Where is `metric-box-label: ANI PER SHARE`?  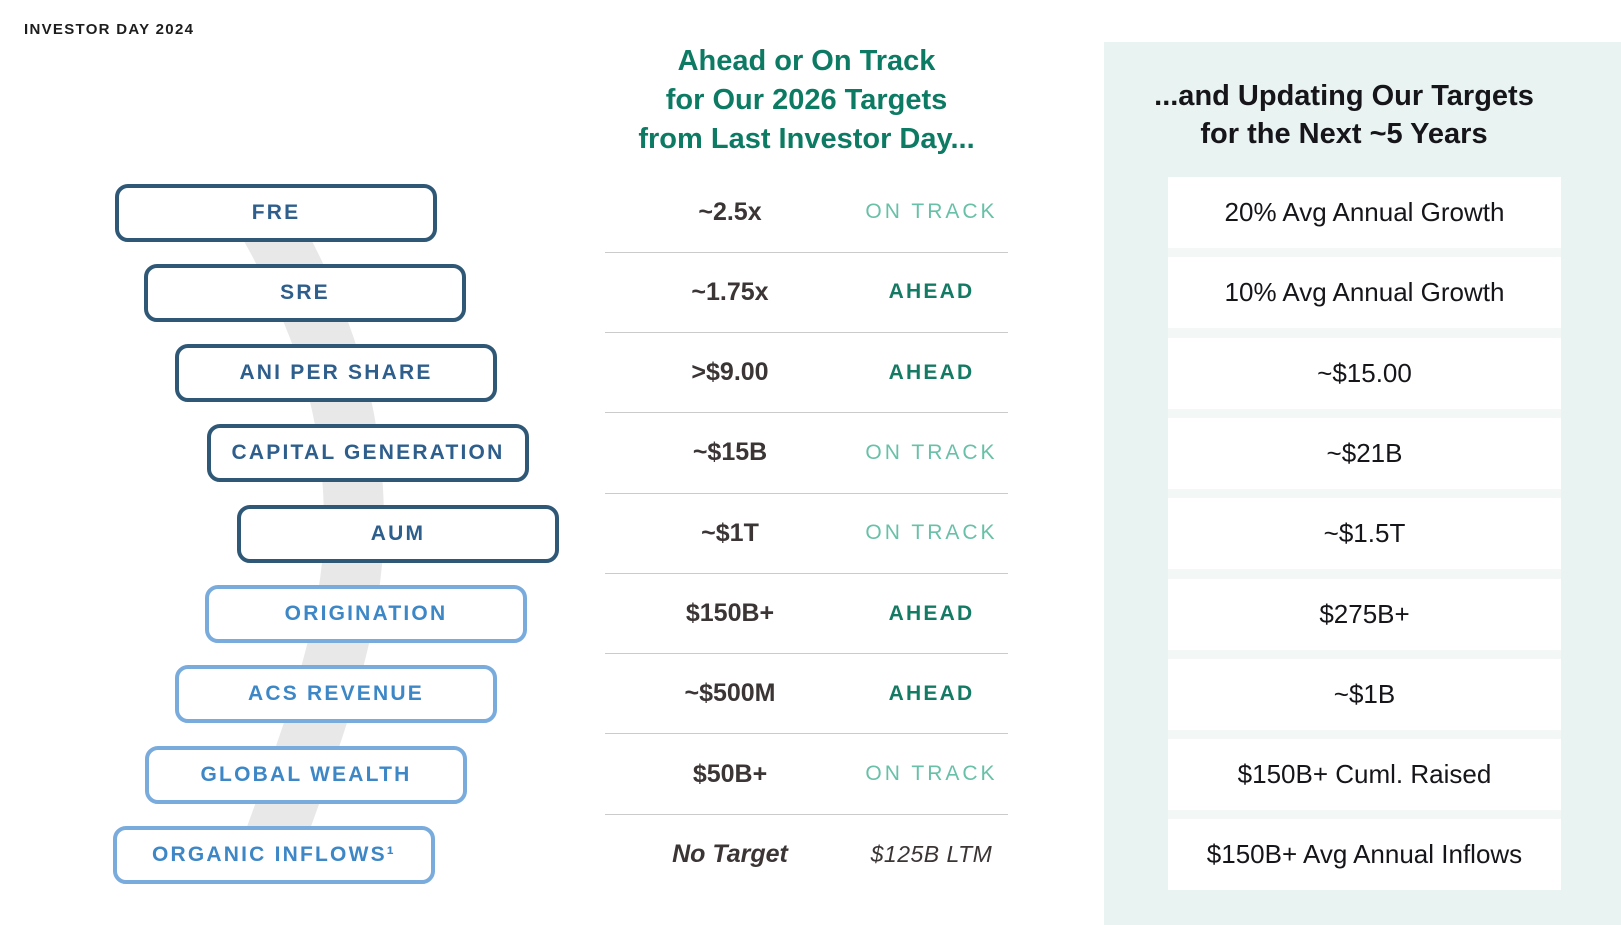
metric-box-label: ANI PER SHARE is located at coordinates (336, 373).